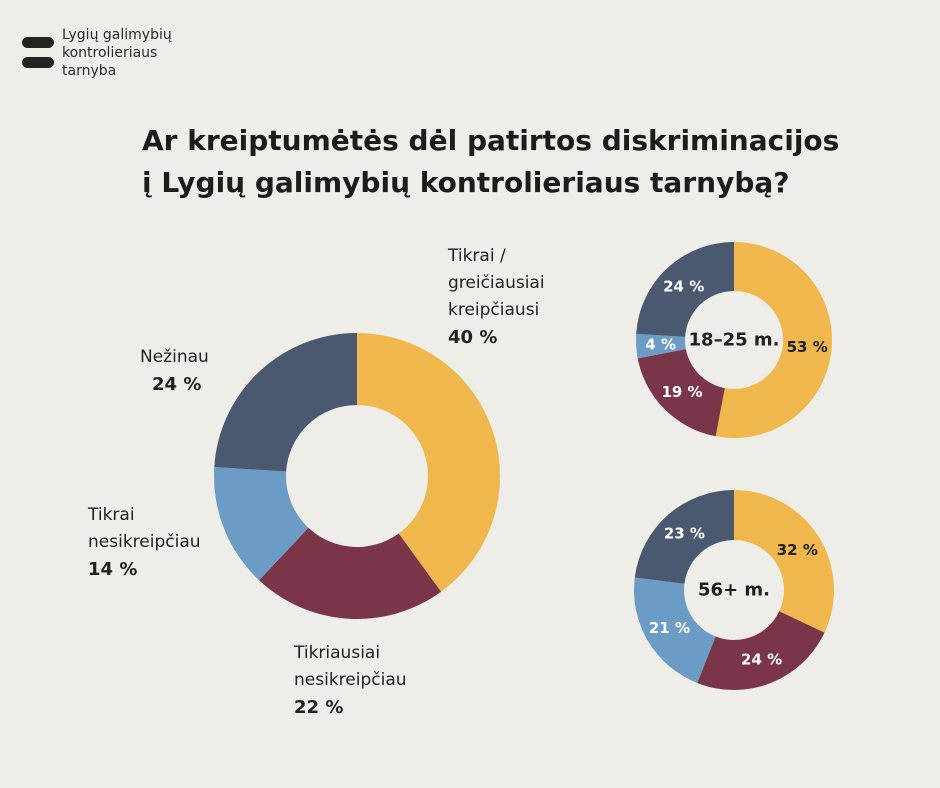  Describe the element at coordinates (761, 660) in the screenshot. I see `donut-2-slice-1-label: 24 %` at that location.